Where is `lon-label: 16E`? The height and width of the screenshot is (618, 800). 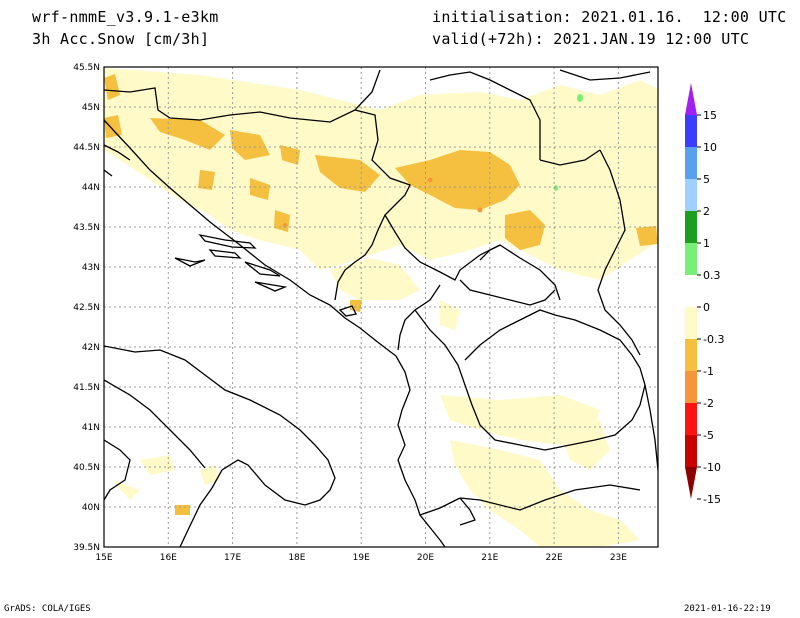
lon-label: 16E is located at coordinates (168, 558).